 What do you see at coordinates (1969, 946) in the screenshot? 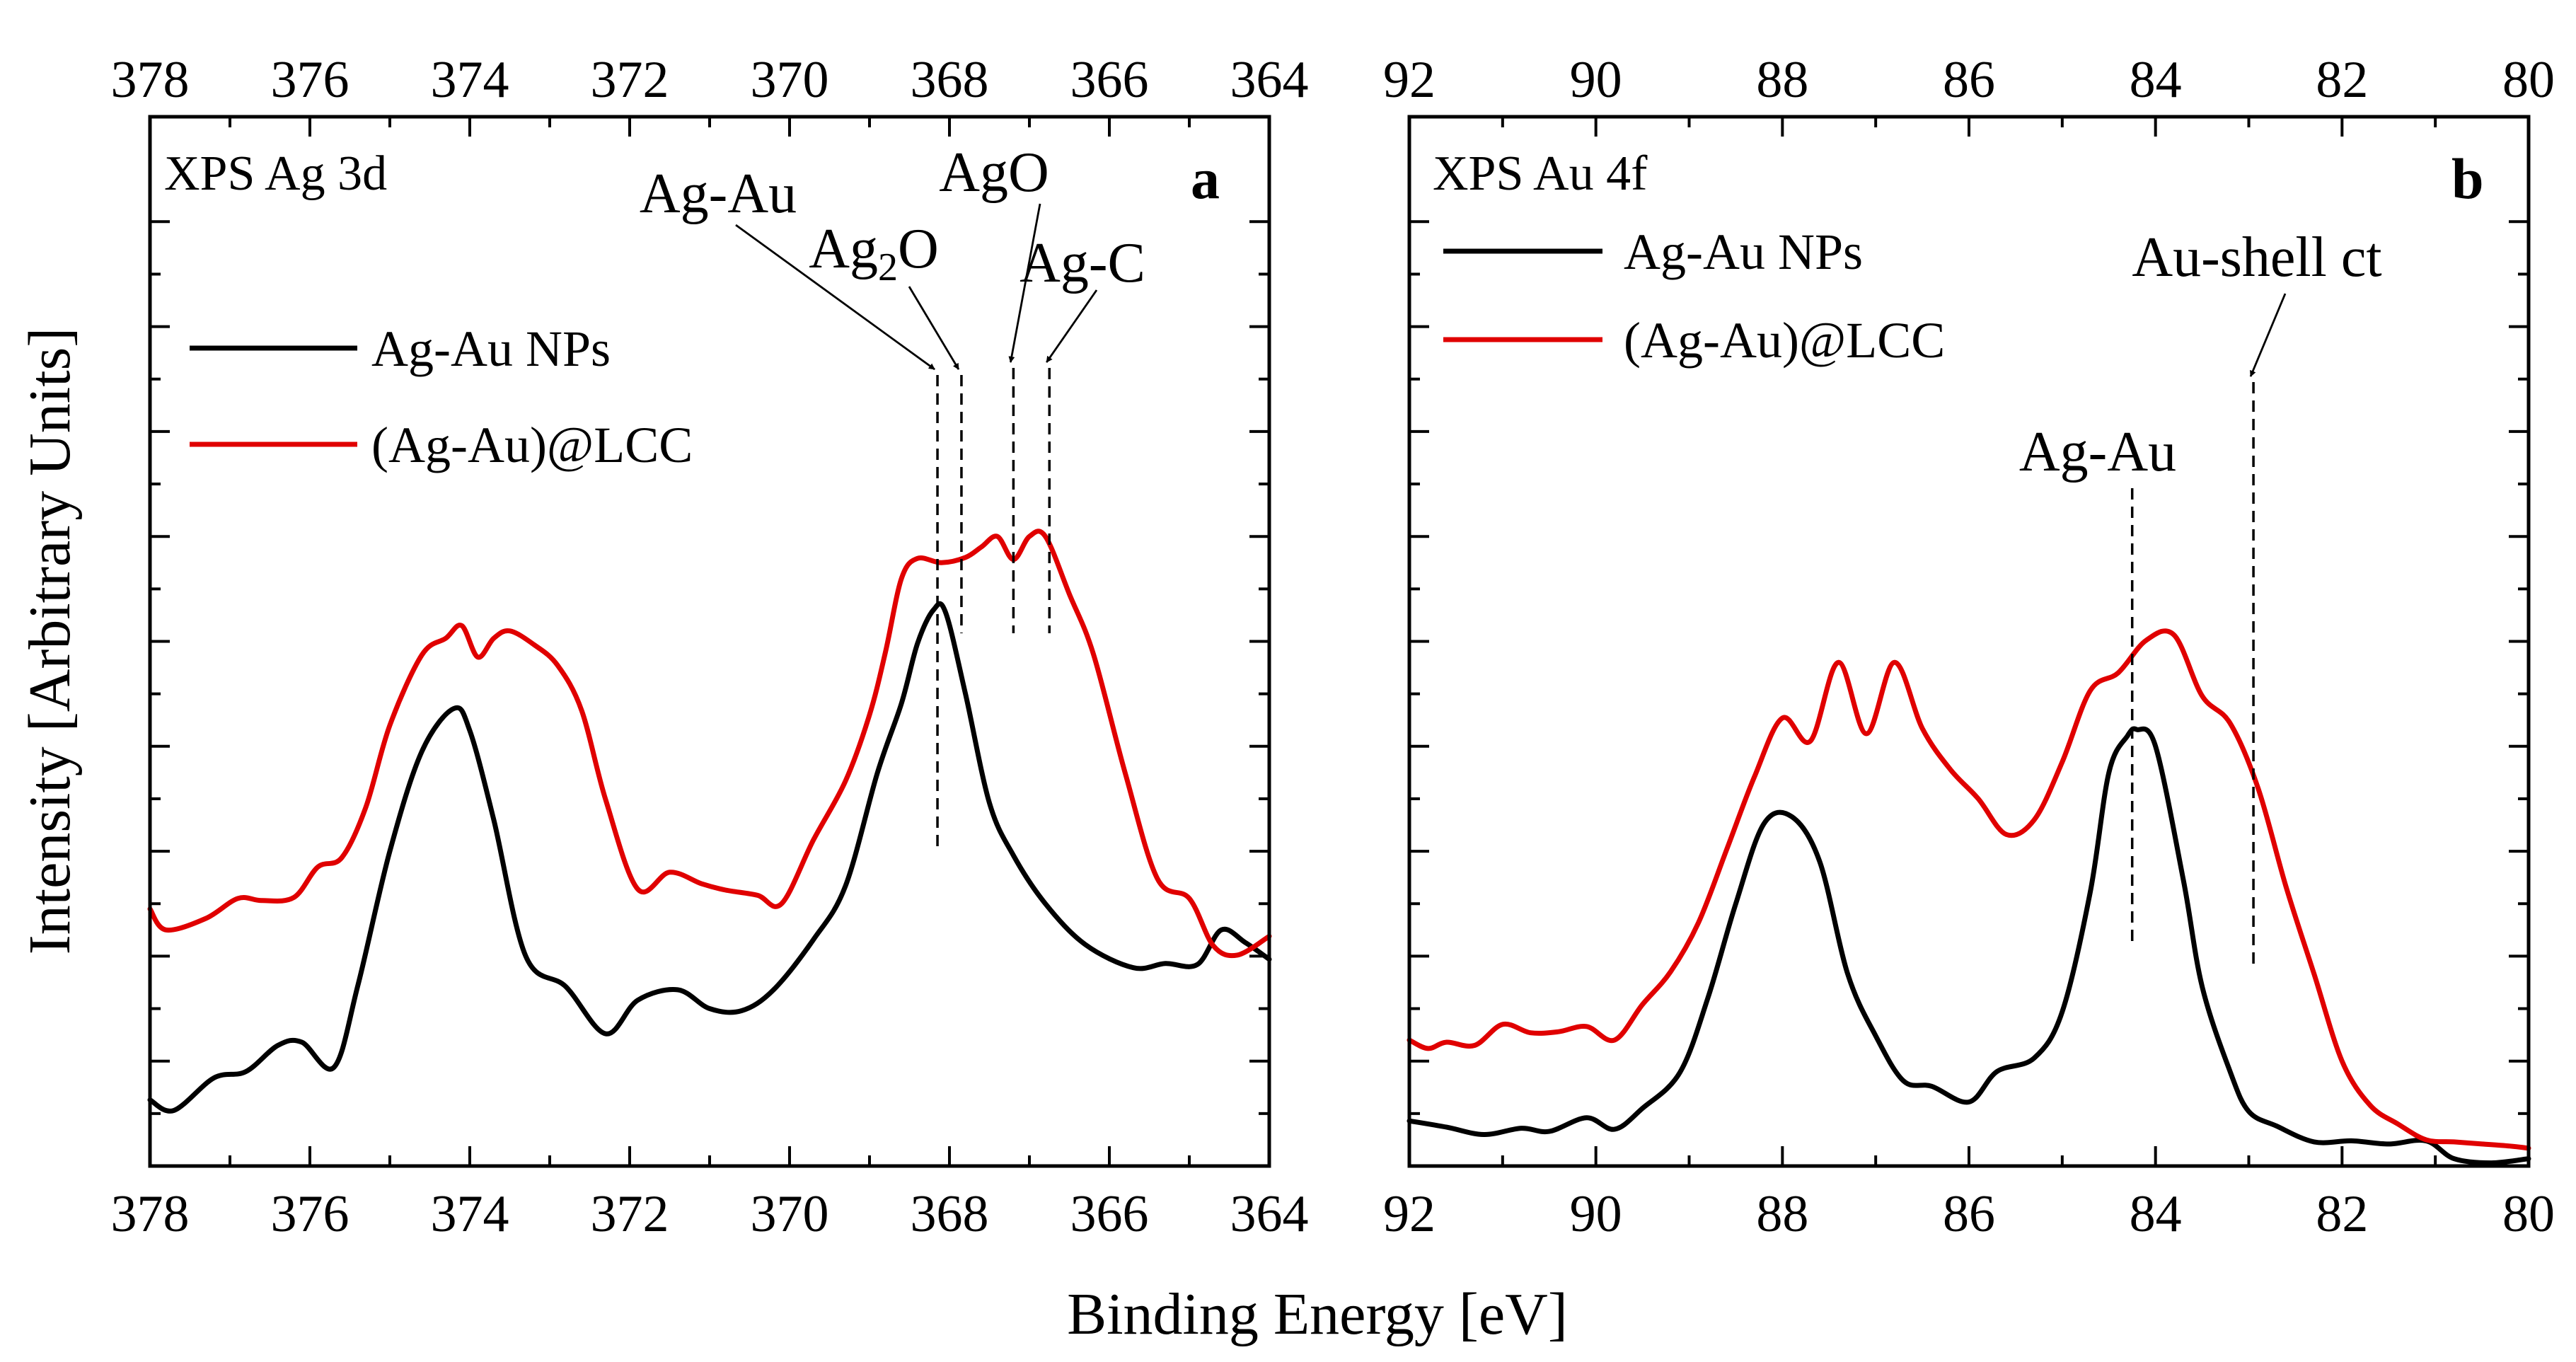
I see `b-series-ag-au-nps` at bounding box center [1969, 946].